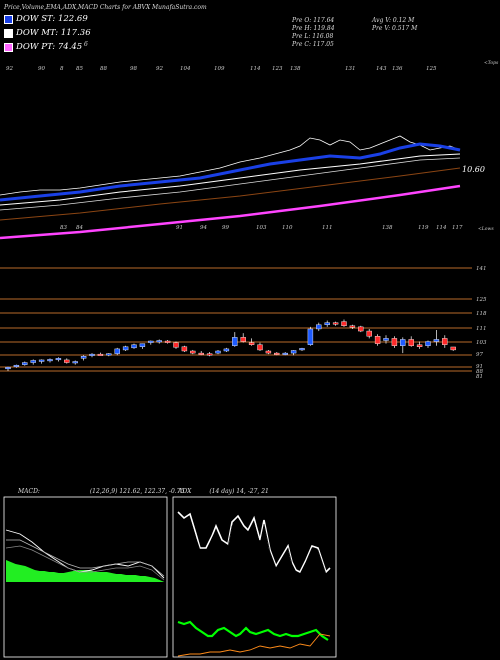  What do you see at coordinates (8, 47) in the screenshot?
I see `legend-swatch-pink` at bounding box center [8, 47].